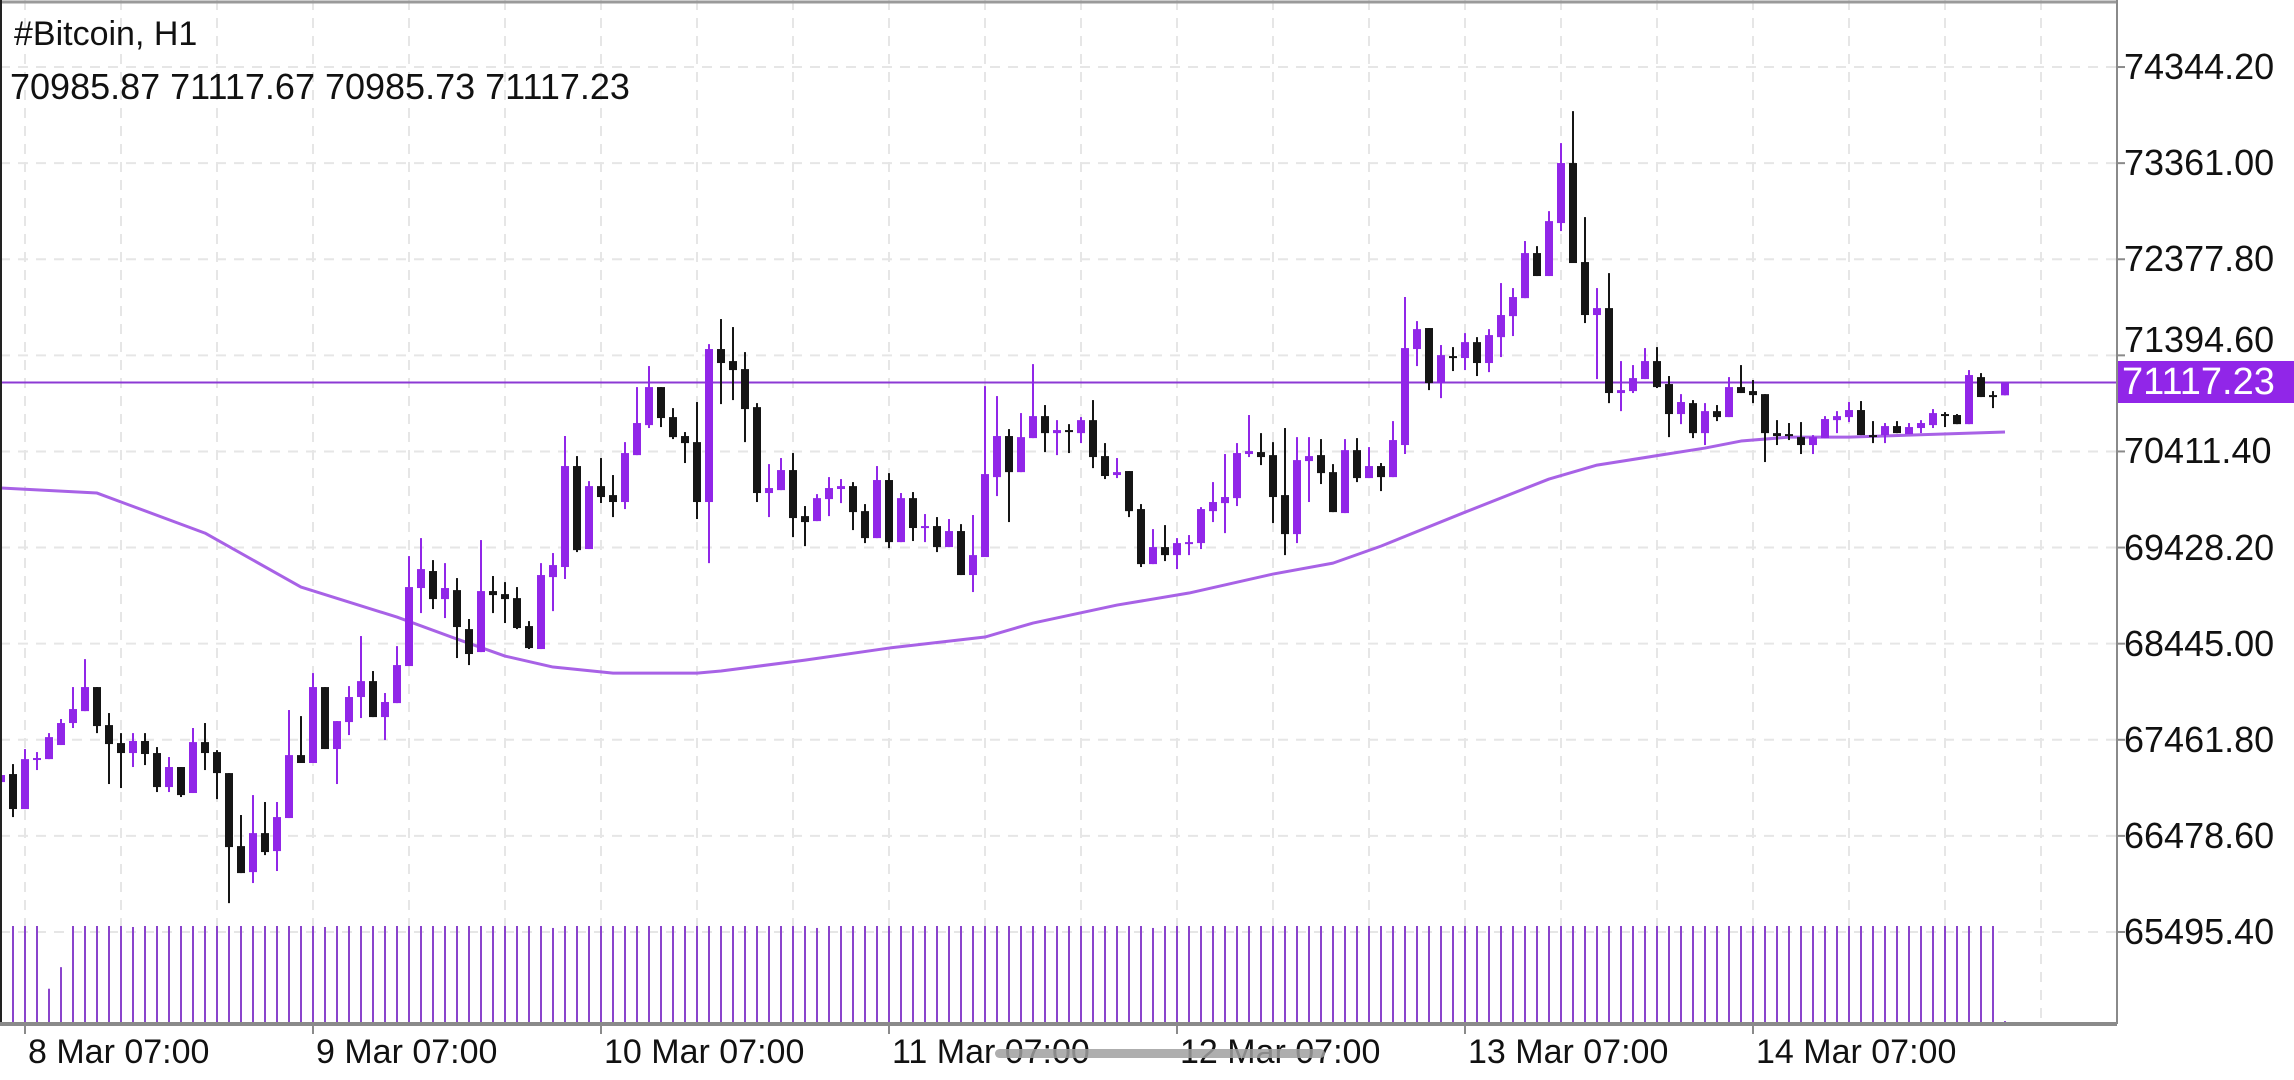 The height and width of the screenshot is (1080, 2294). What do you see at coordinates (2199, 643) in the screenshot?
I see `y-tick-label: 68445.00` at bounding box center [2199, 643].